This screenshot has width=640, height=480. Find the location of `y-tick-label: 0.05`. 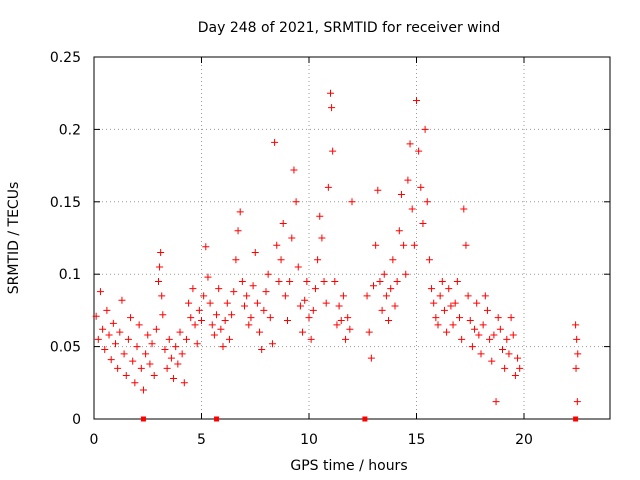

y-tick-label: 0.05 is located at coordinates (65, 348).